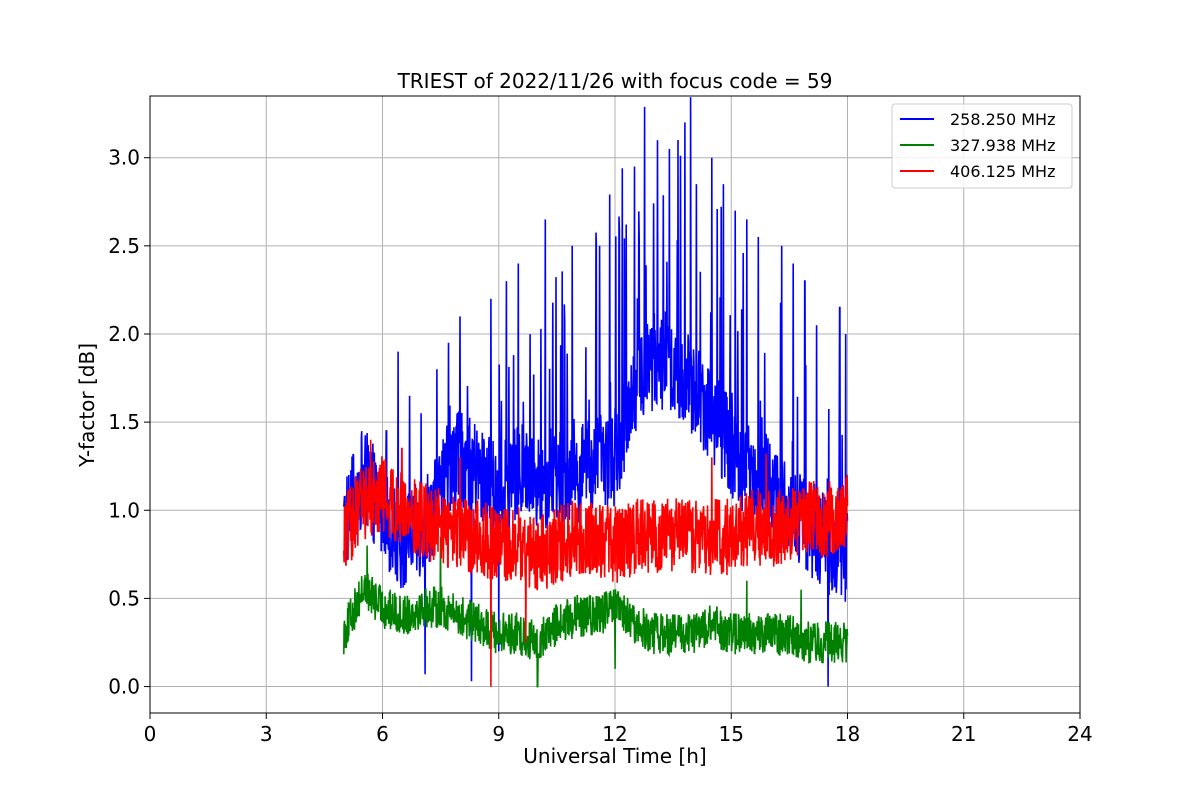  What do you see at coordinates (847, 734) in the screenshot?
I see `x-tick-label-6: 18` at bounding box center [847, 734].